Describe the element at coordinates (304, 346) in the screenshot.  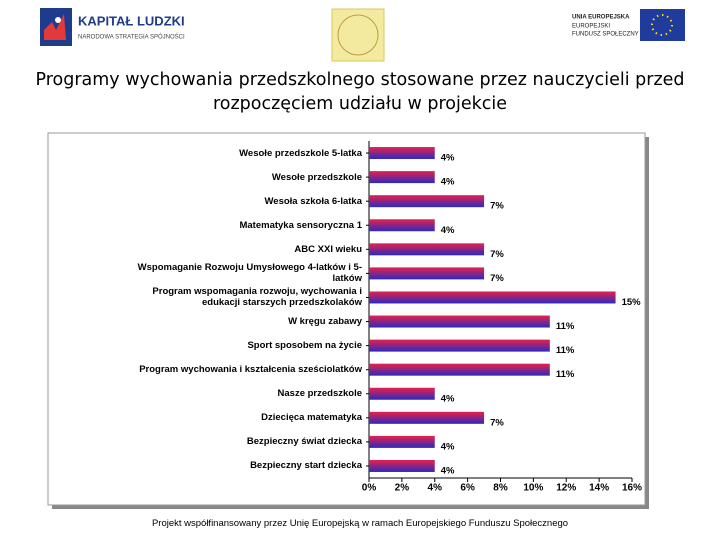
I see `category-label: Sport sposobem na życie` at that location.